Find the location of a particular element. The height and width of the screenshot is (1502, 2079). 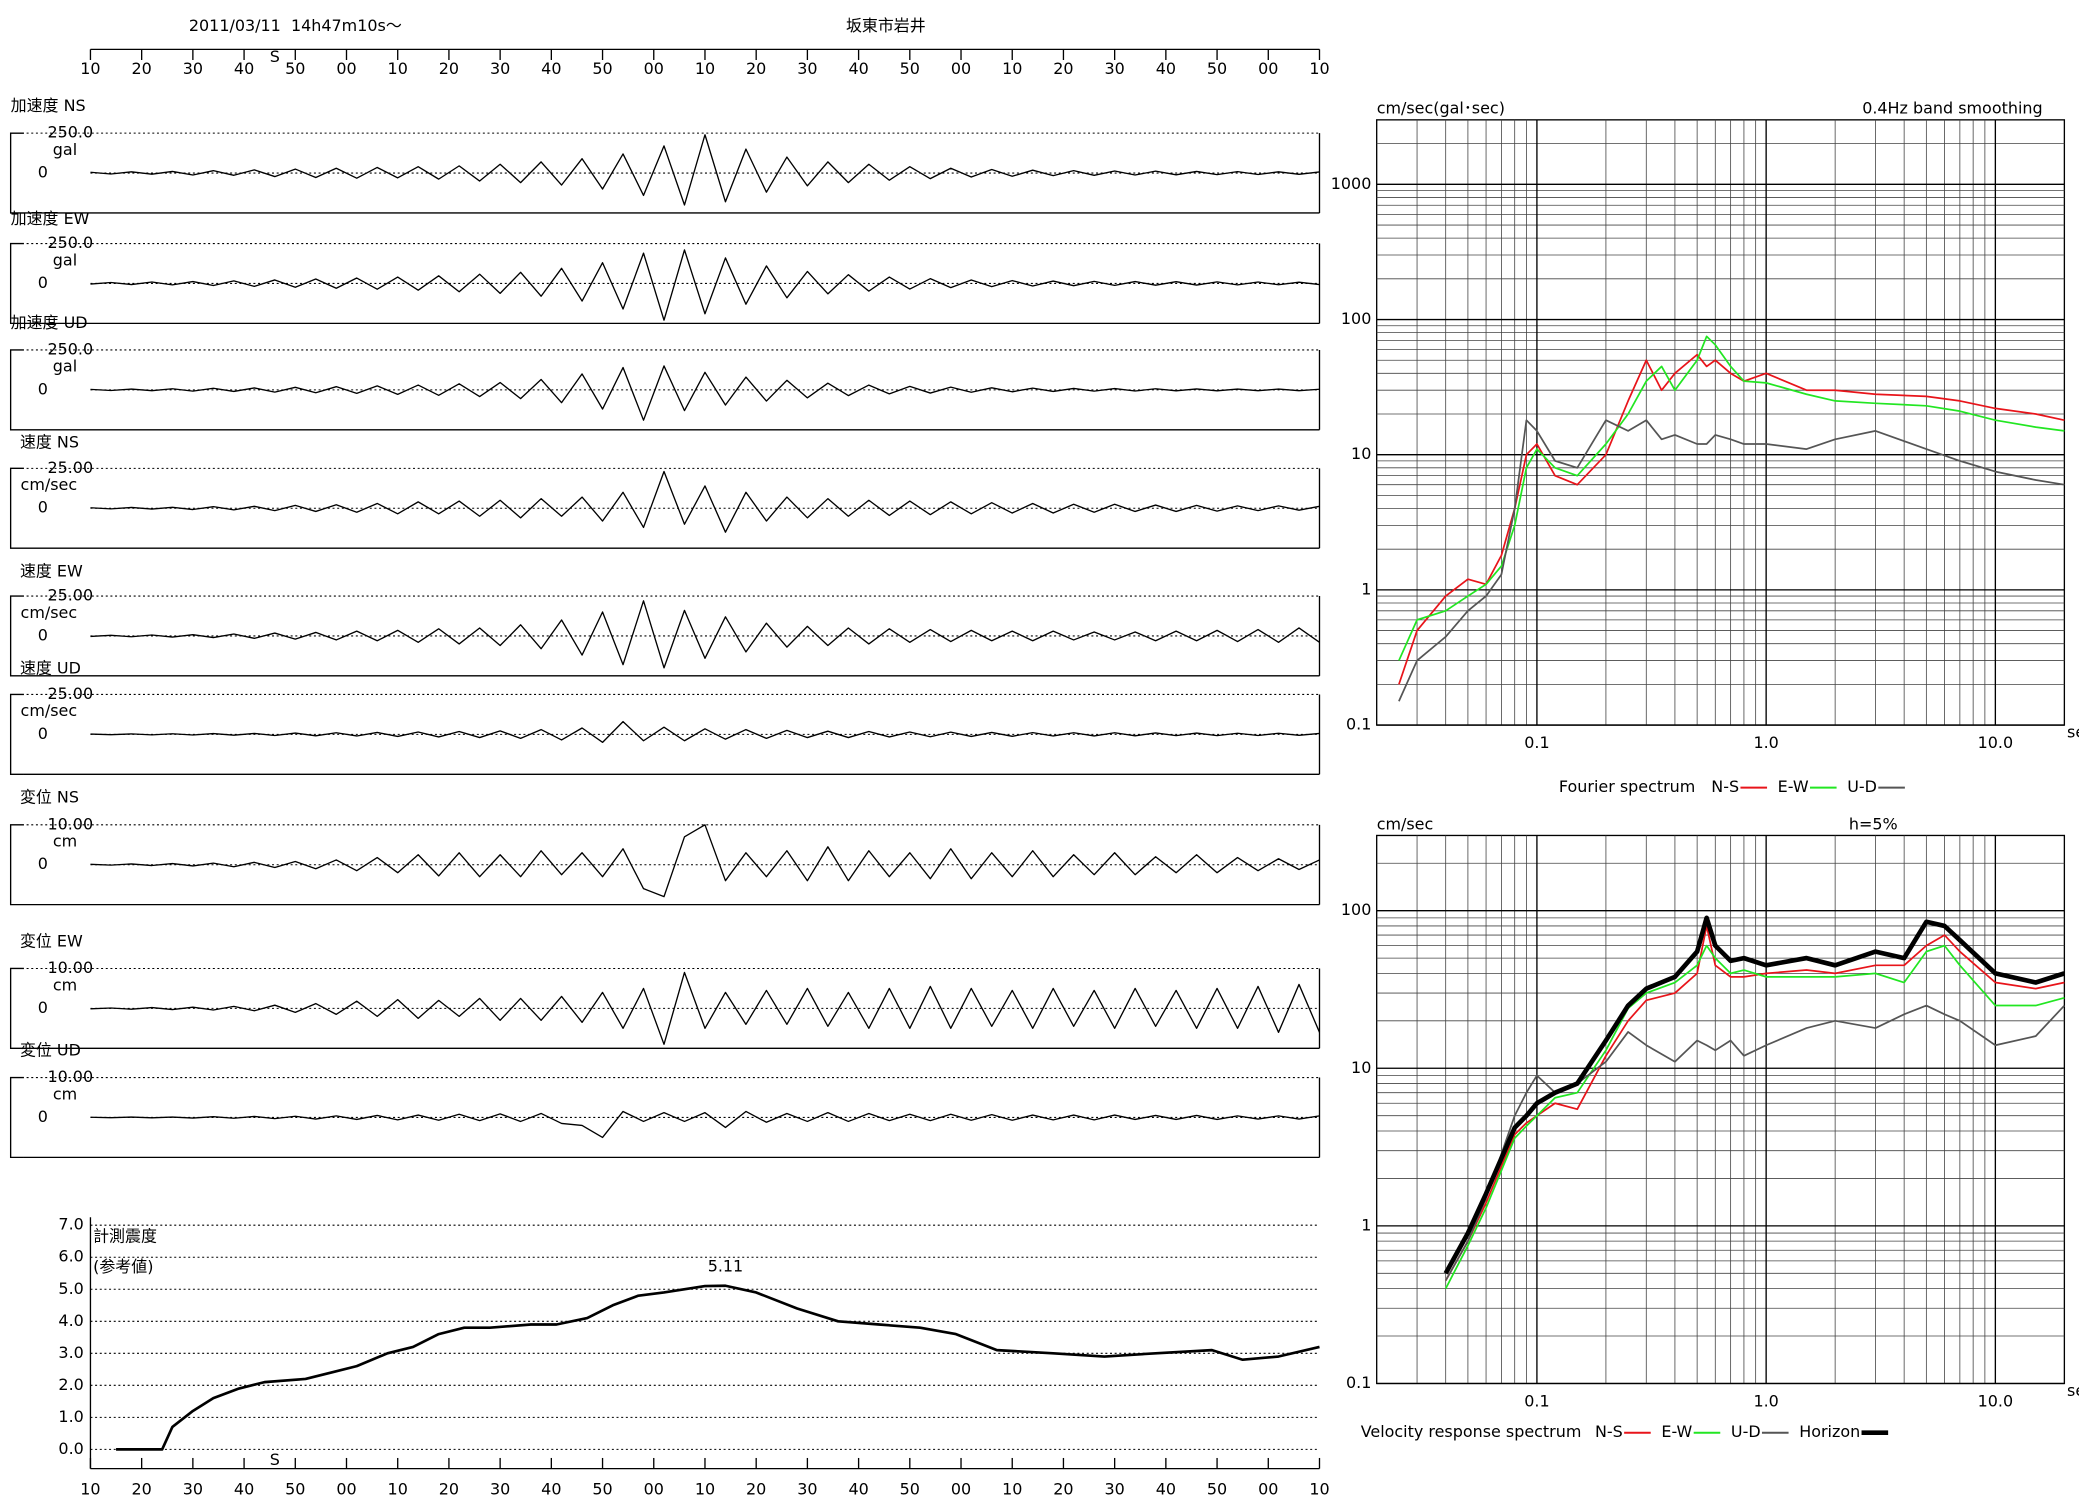

y-unit: gal is located at coordinates (65, 366).